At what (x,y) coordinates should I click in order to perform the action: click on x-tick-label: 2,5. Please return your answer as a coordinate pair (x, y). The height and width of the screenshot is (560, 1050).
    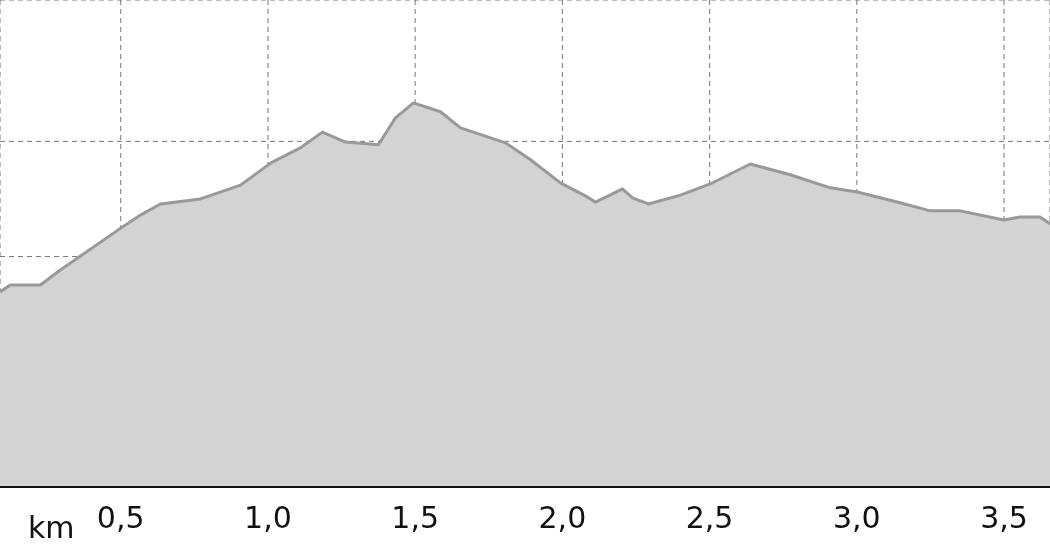
    Looking at the image, I should click on (709, 518).